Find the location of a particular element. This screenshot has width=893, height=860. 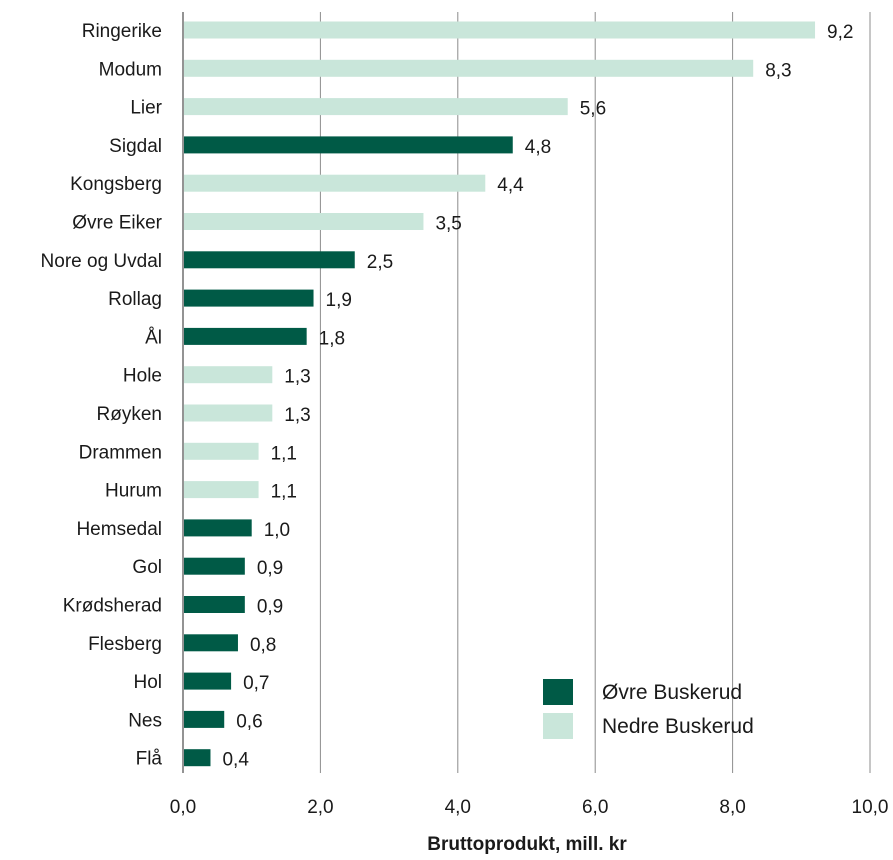

value-label: 4,4 is located at coordinates (510, 185).